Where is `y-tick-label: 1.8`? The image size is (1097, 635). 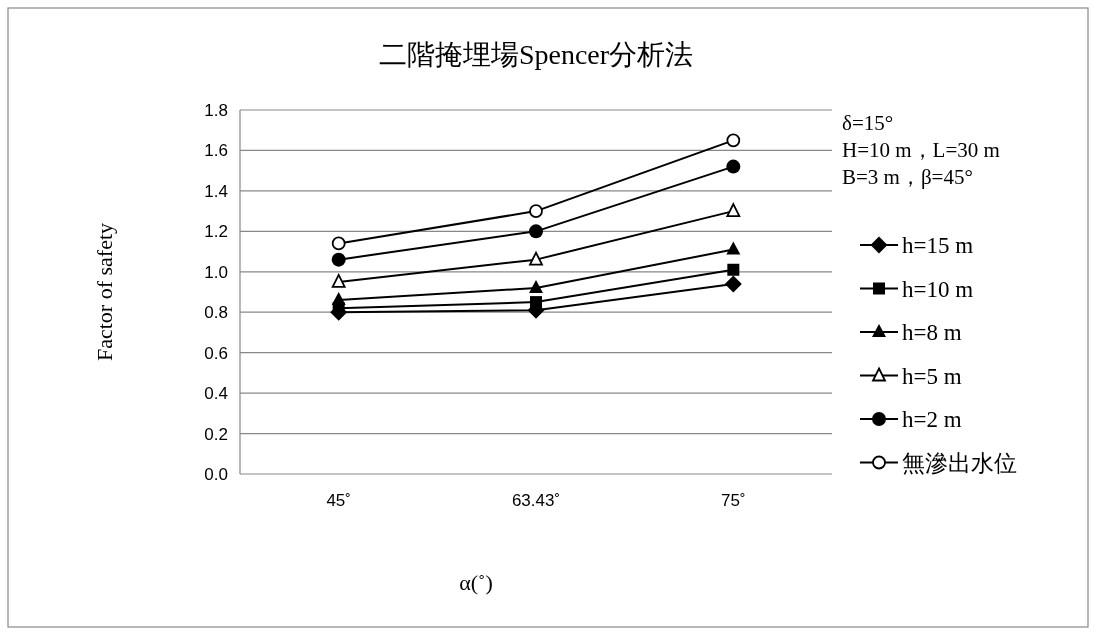
y-tick-label: 1.8 is located at coordinates (216, 110).